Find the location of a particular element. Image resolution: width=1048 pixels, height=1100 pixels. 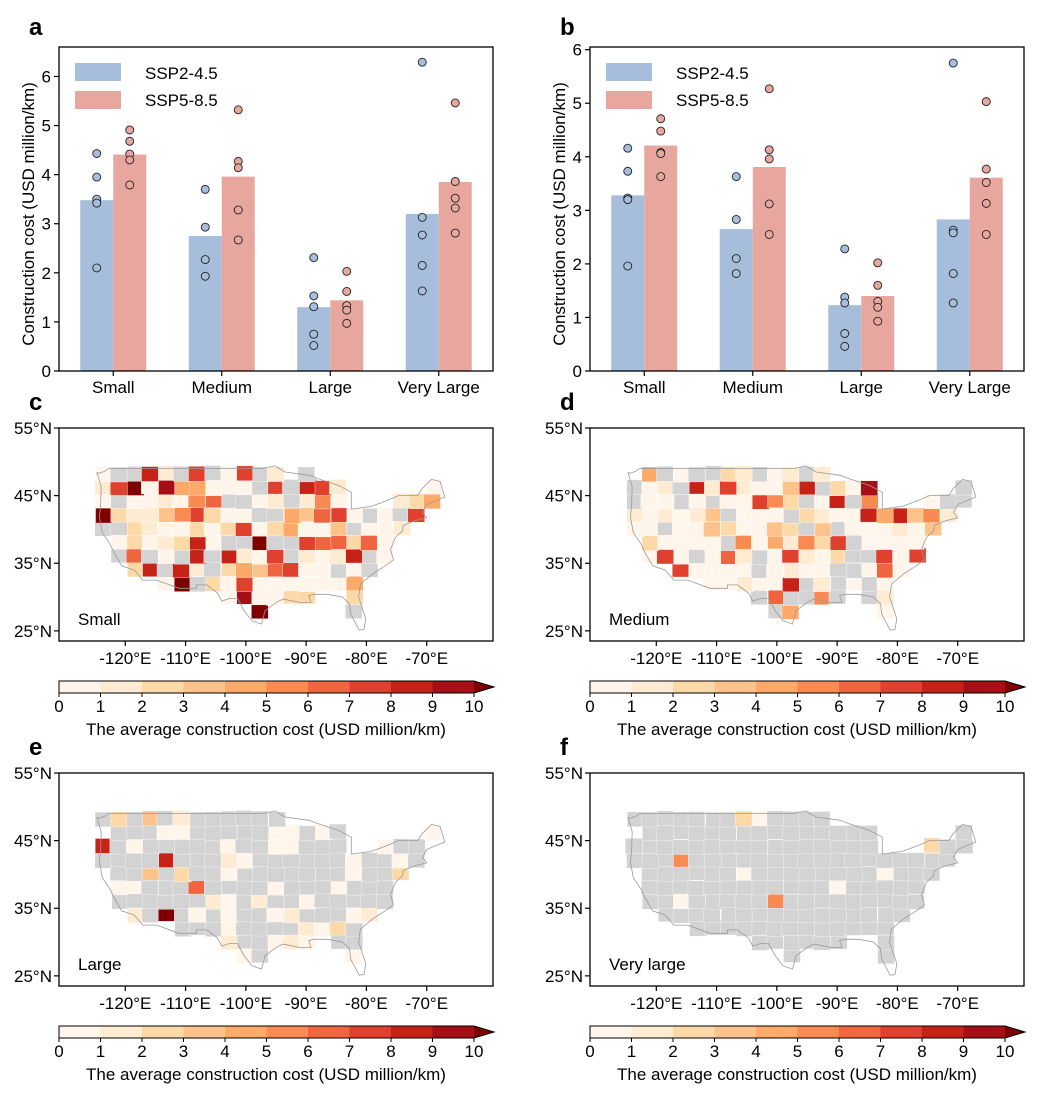

bar-SSP2-4.5-Small is located at coordinates (97, 285).